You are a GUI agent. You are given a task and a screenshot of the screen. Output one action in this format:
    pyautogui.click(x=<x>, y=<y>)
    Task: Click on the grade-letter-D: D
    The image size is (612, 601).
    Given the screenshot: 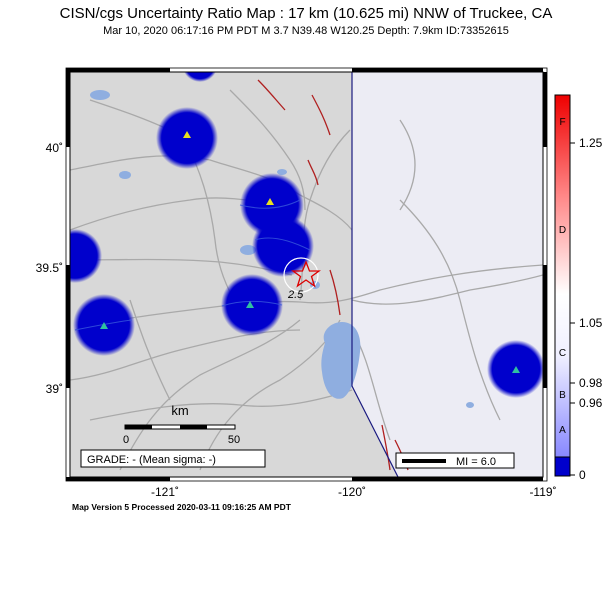 What is the action you would take?
    pyautogui.click(x=562, y=230)
    